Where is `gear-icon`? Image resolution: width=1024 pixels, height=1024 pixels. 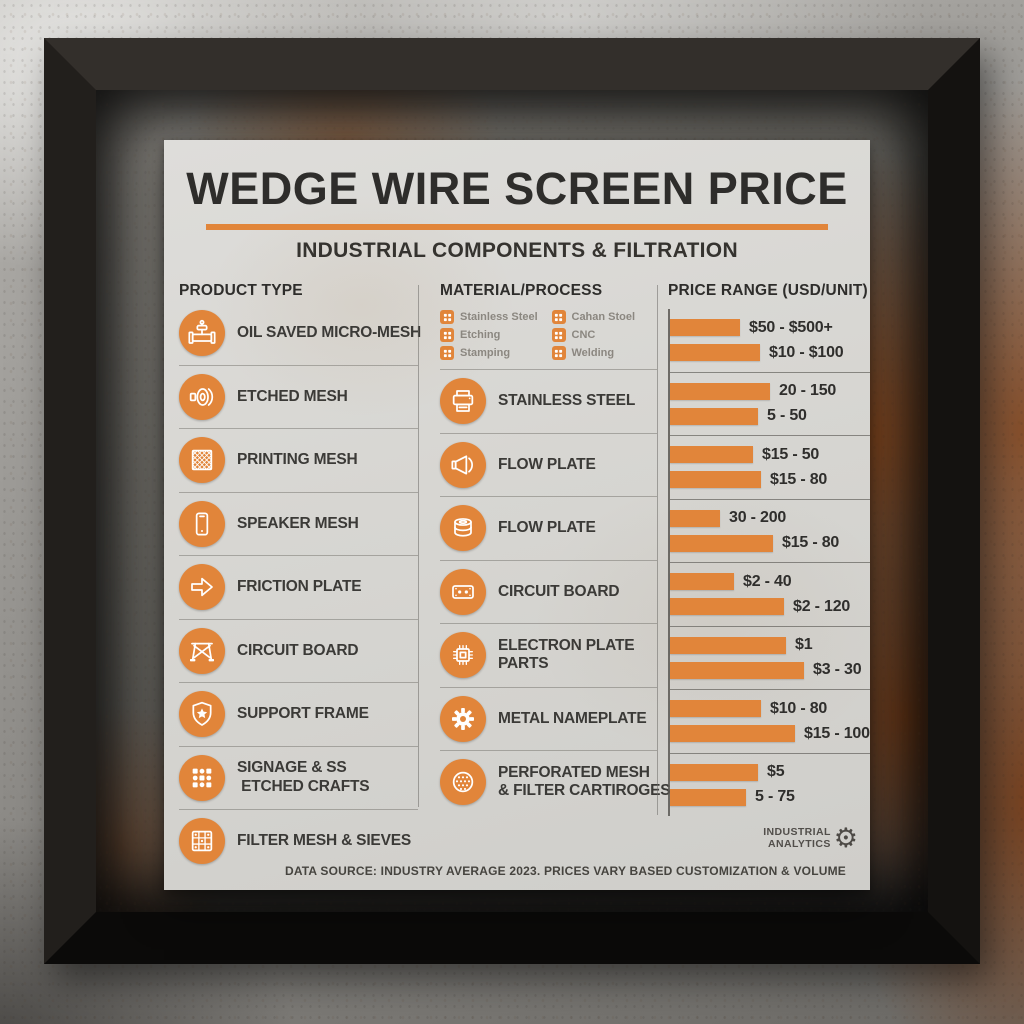 gear-icon is located at coordinates (463, 718).